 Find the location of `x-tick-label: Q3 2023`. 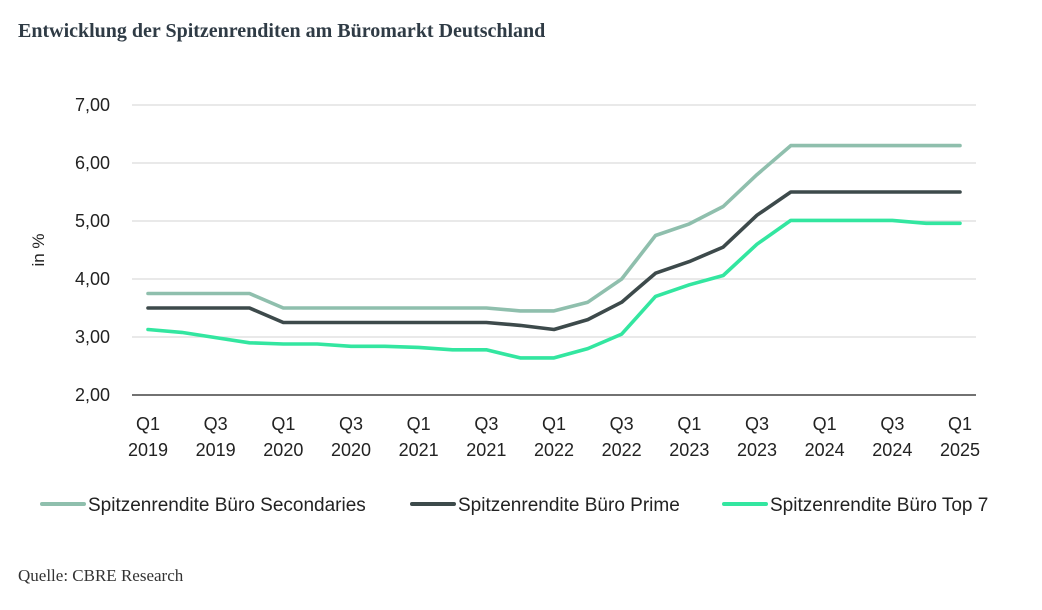

x-tick-label: Q3 2023 is located at coordinates (757, 437).